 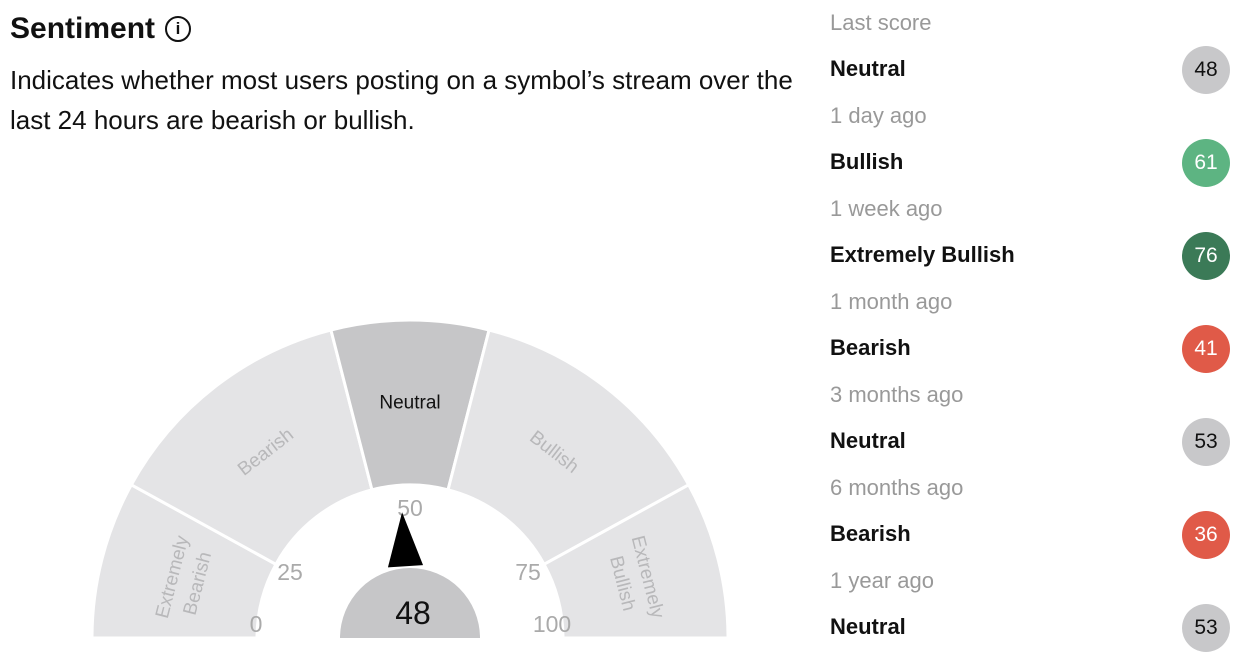 I want to click on history-label: Extremely Bullish, so click(x=922, y=254).